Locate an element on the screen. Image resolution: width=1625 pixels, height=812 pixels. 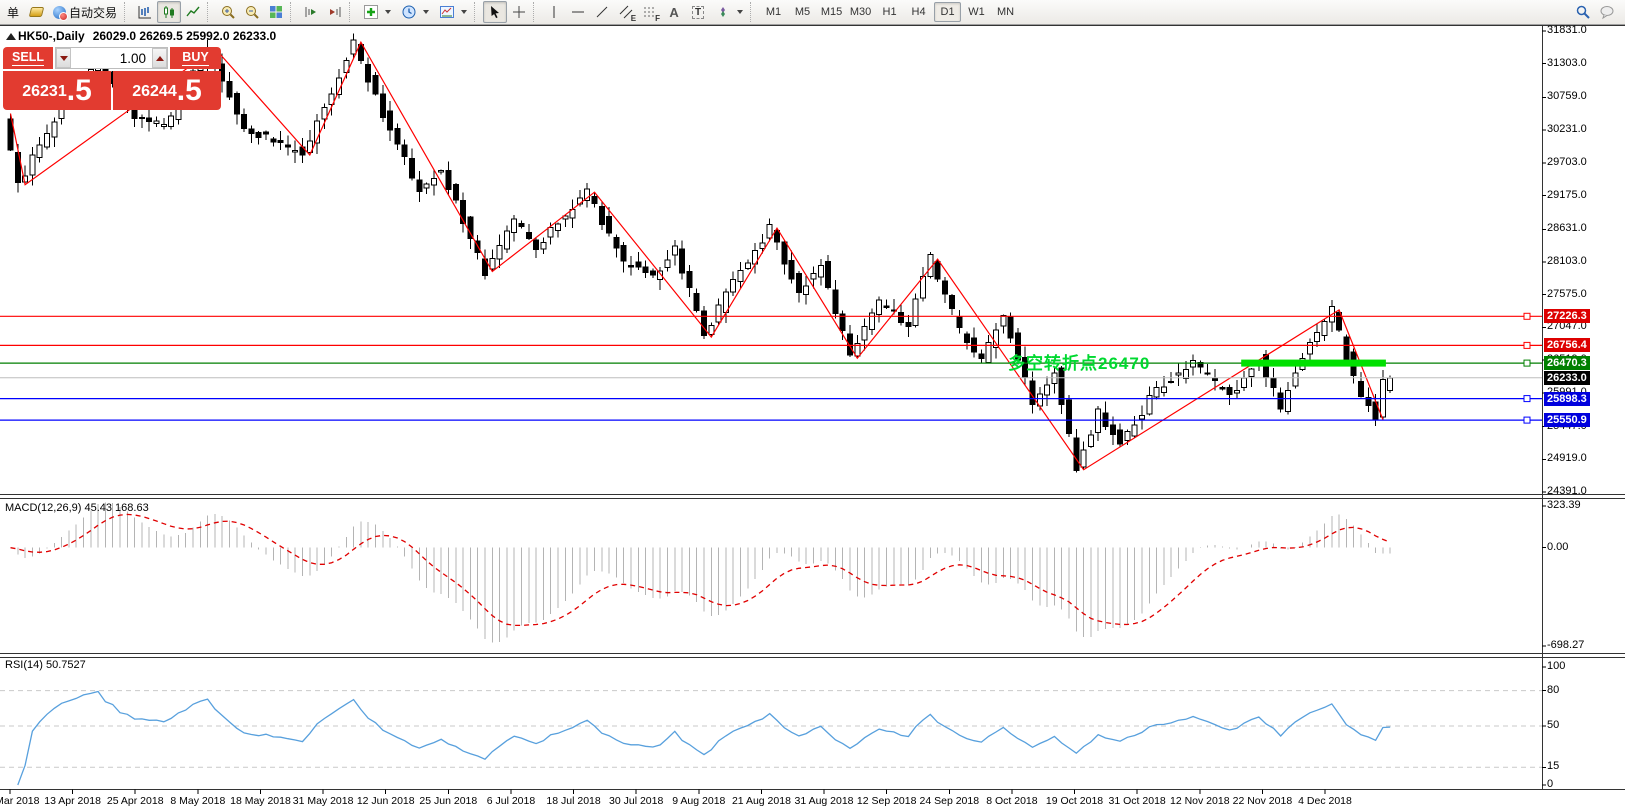
trendline-button is located at coordinates (602, 12).